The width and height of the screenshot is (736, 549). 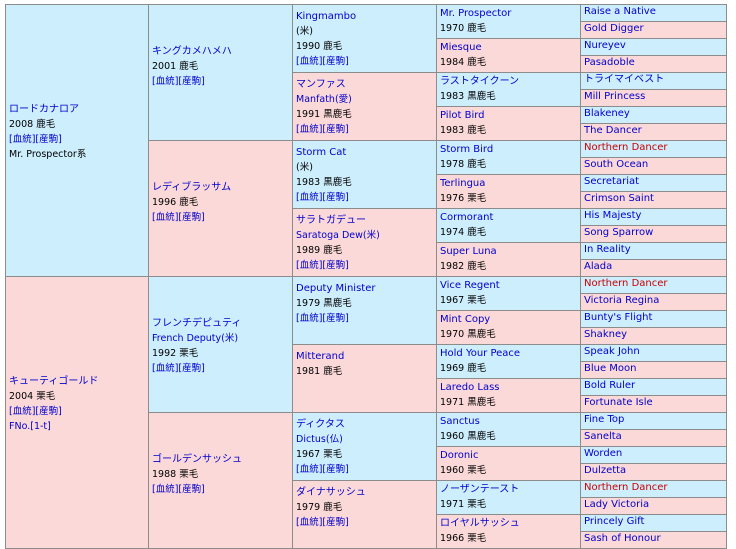 I want to click on ds-links: [血統][産駒], so click(x=178, y=368).